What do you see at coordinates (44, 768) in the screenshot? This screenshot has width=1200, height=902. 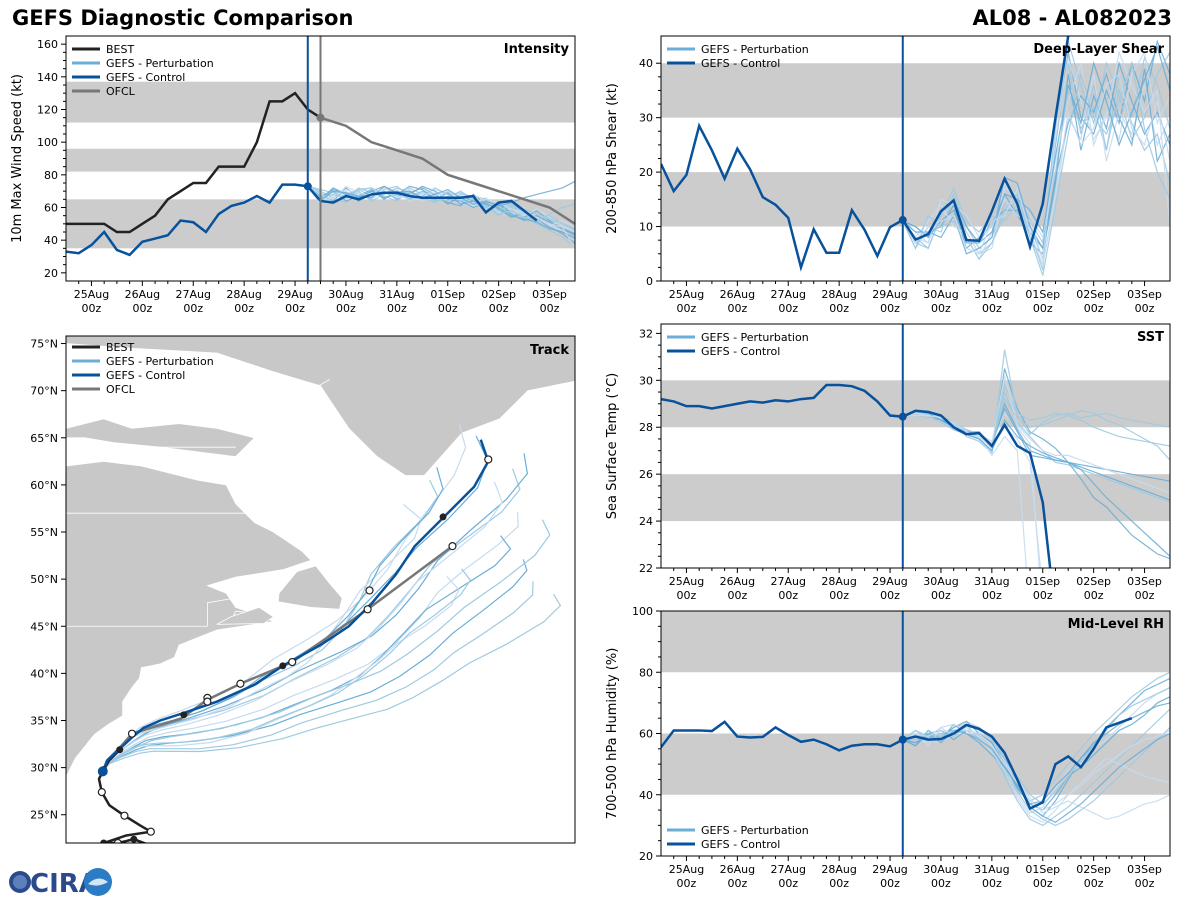 I see `lat-tick-label: 30°N` at bounding box center [44, 768].